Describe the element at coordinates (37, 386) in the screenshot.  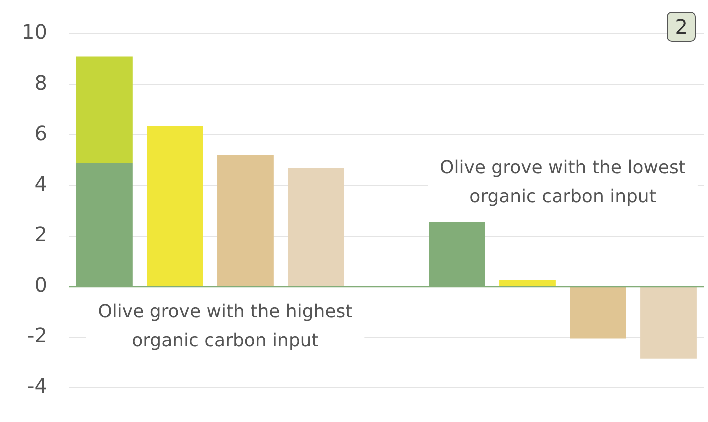
I see `y-tick-label: -4` at that location.